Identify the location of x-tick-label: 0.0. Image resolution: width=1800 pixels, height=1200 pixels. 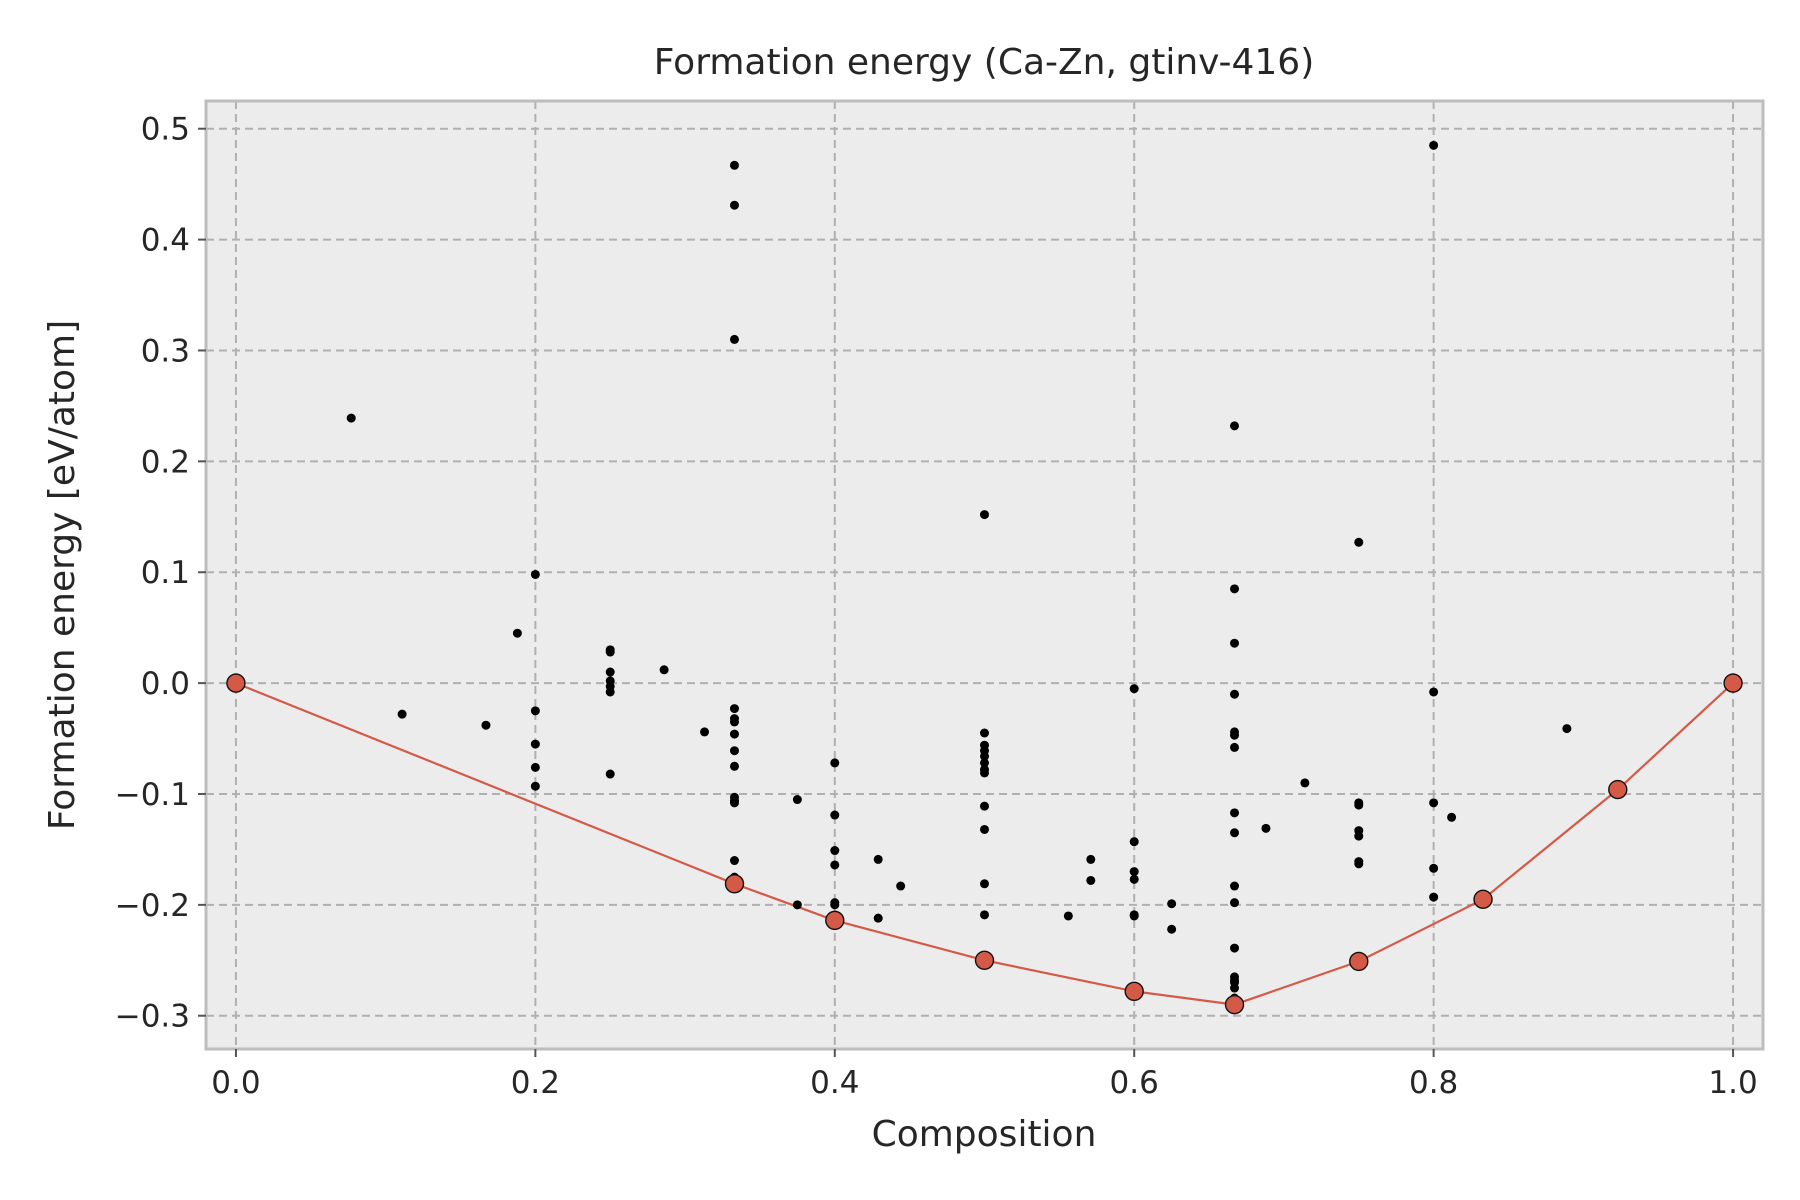
(235, 1083).